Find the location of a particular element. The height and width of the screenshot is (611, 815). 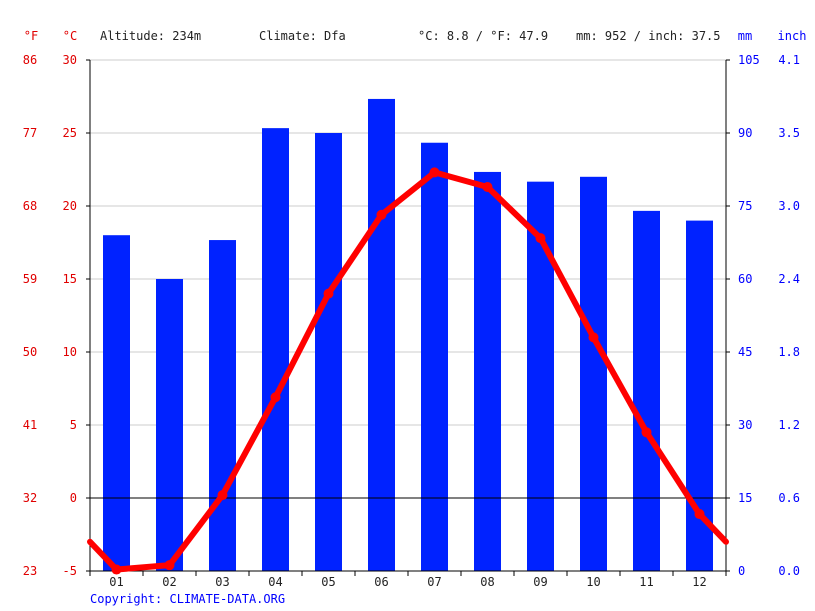

mm-tick-label: 30 is located at coordinates (745, 425).